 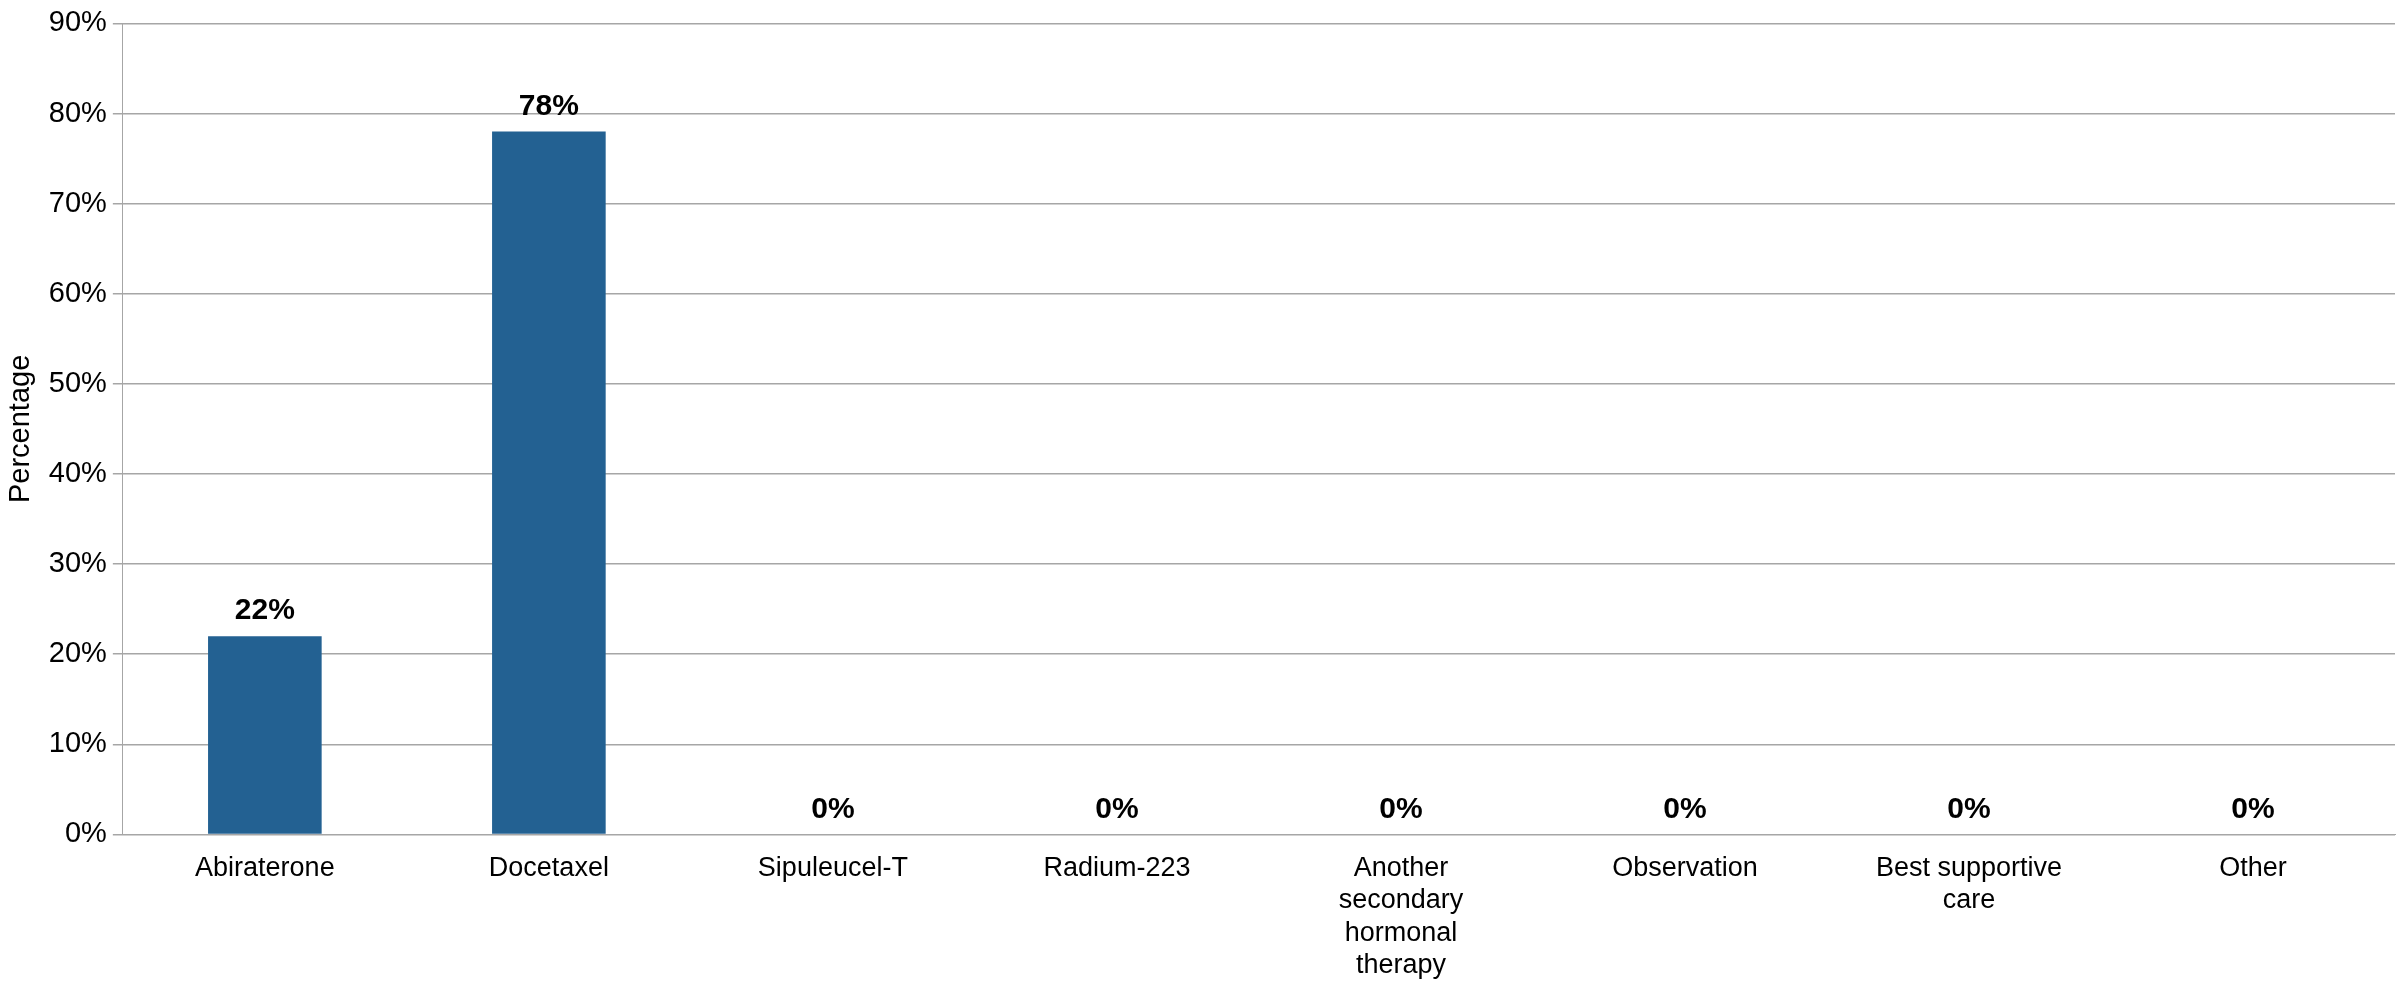 I want to click on y-tick-label: 70%, so click(x=77, y=201).